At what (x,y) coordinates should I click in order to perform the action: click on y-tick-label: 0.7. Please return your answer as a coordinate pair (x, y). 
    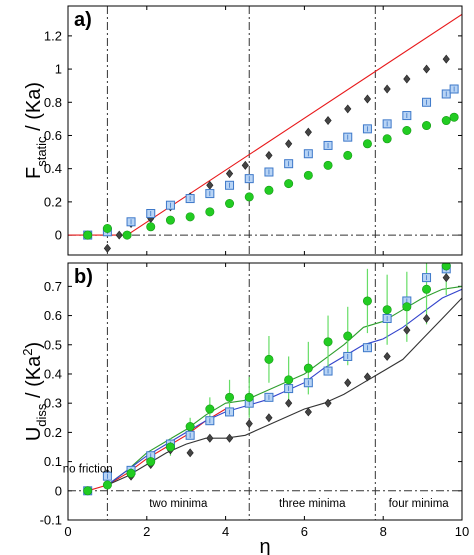
    Looking at the image, I should click on (53, 286).